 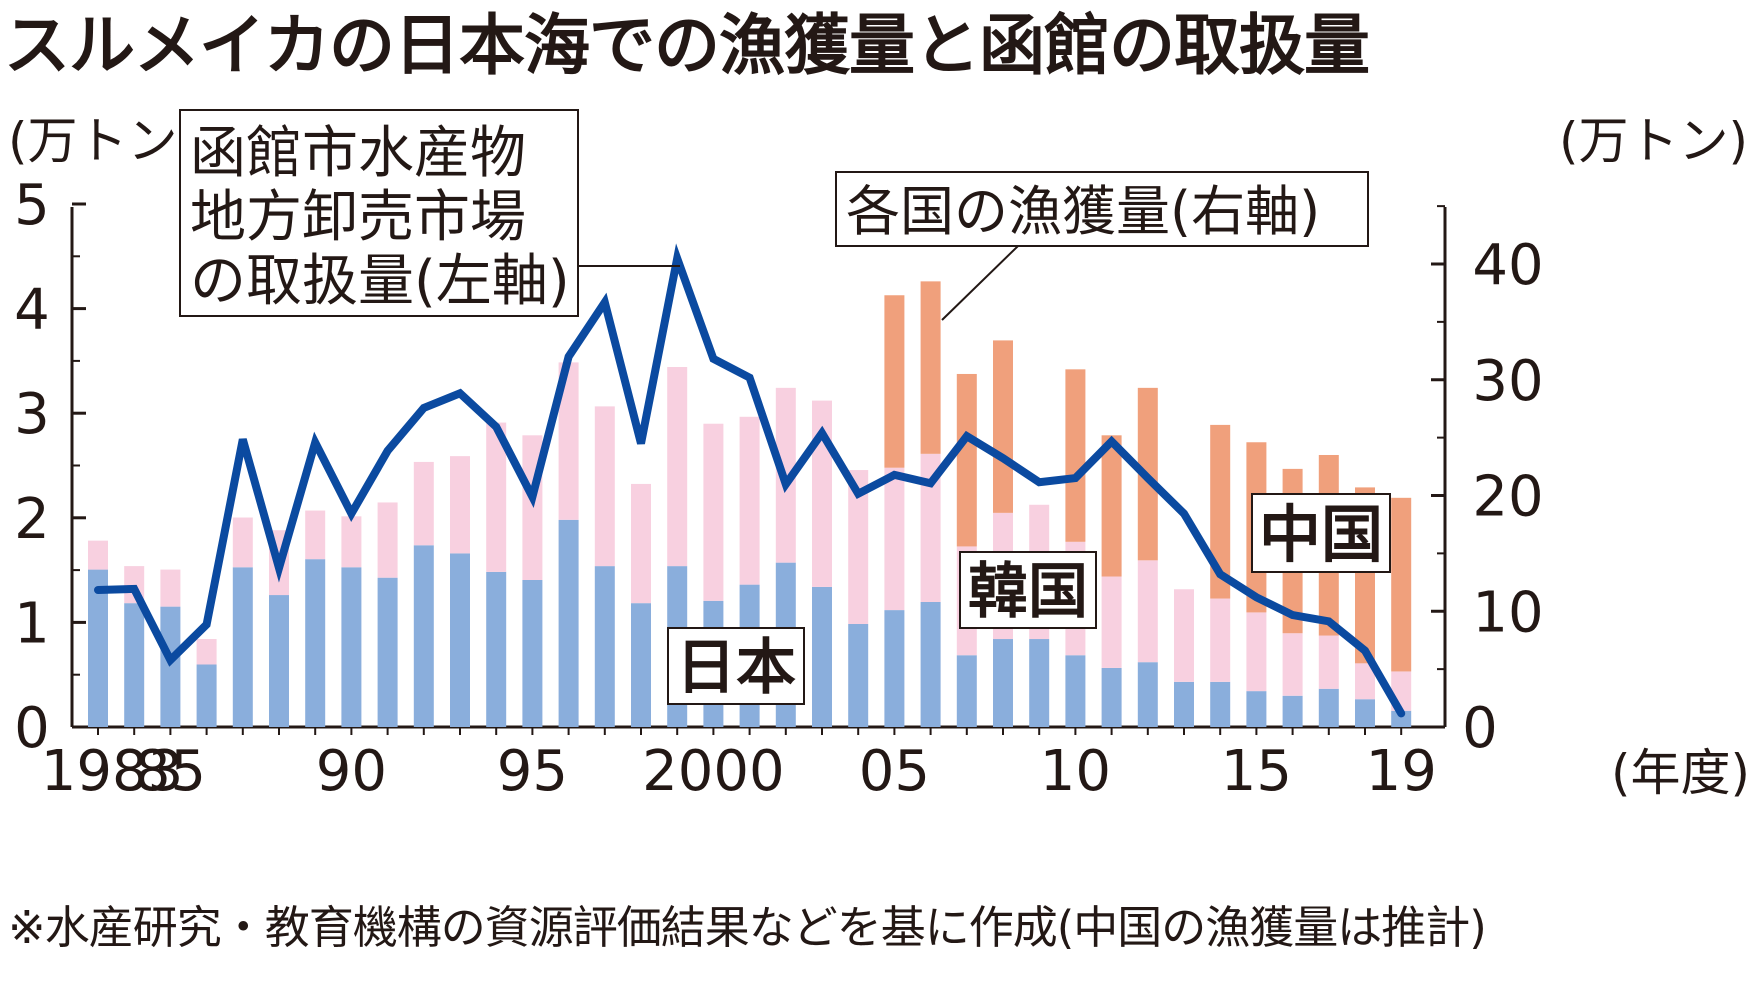 I want to click on bar-japan-2004, so click(x=858, y=675).